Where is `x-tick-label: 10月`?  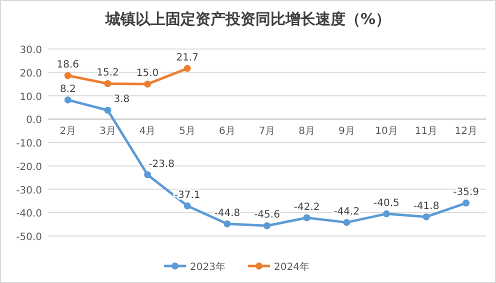
x-tick-label: 10月 is located at coordinates (386, 132).